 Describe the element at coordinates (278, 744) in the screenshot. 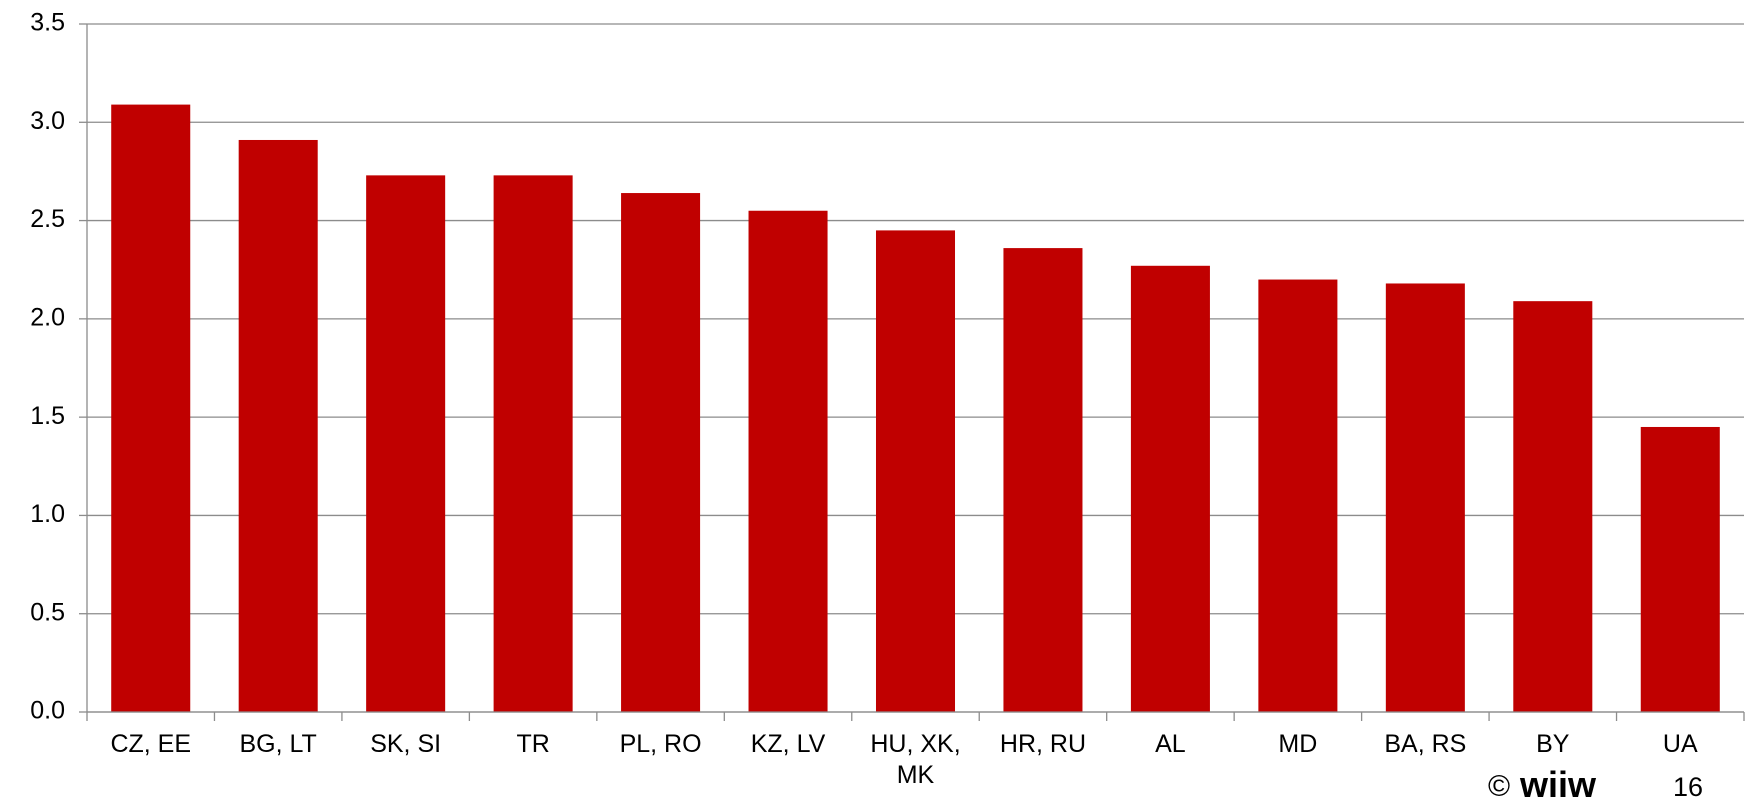

I see `x-tick-label: BG, LT` at that location.